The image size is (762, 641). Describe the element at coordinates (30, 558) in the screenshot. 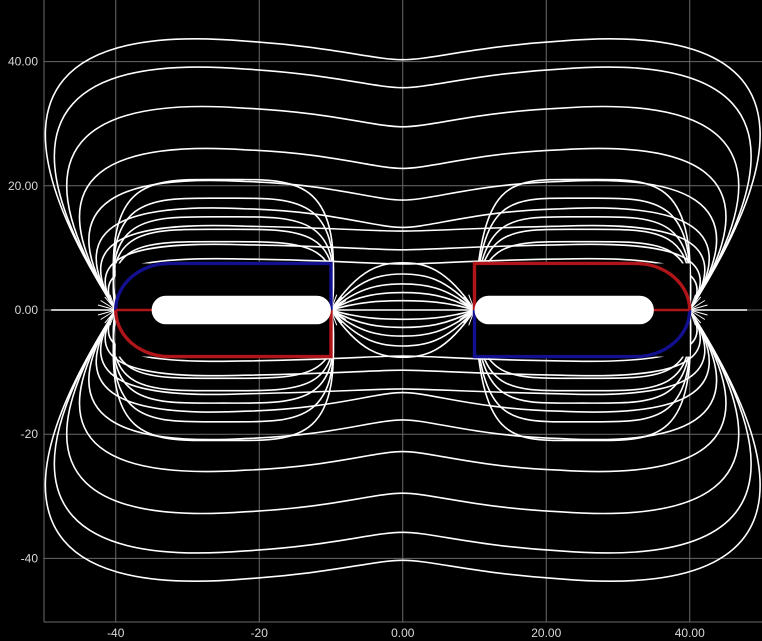

I see `y-tick-label: -40` at that location.